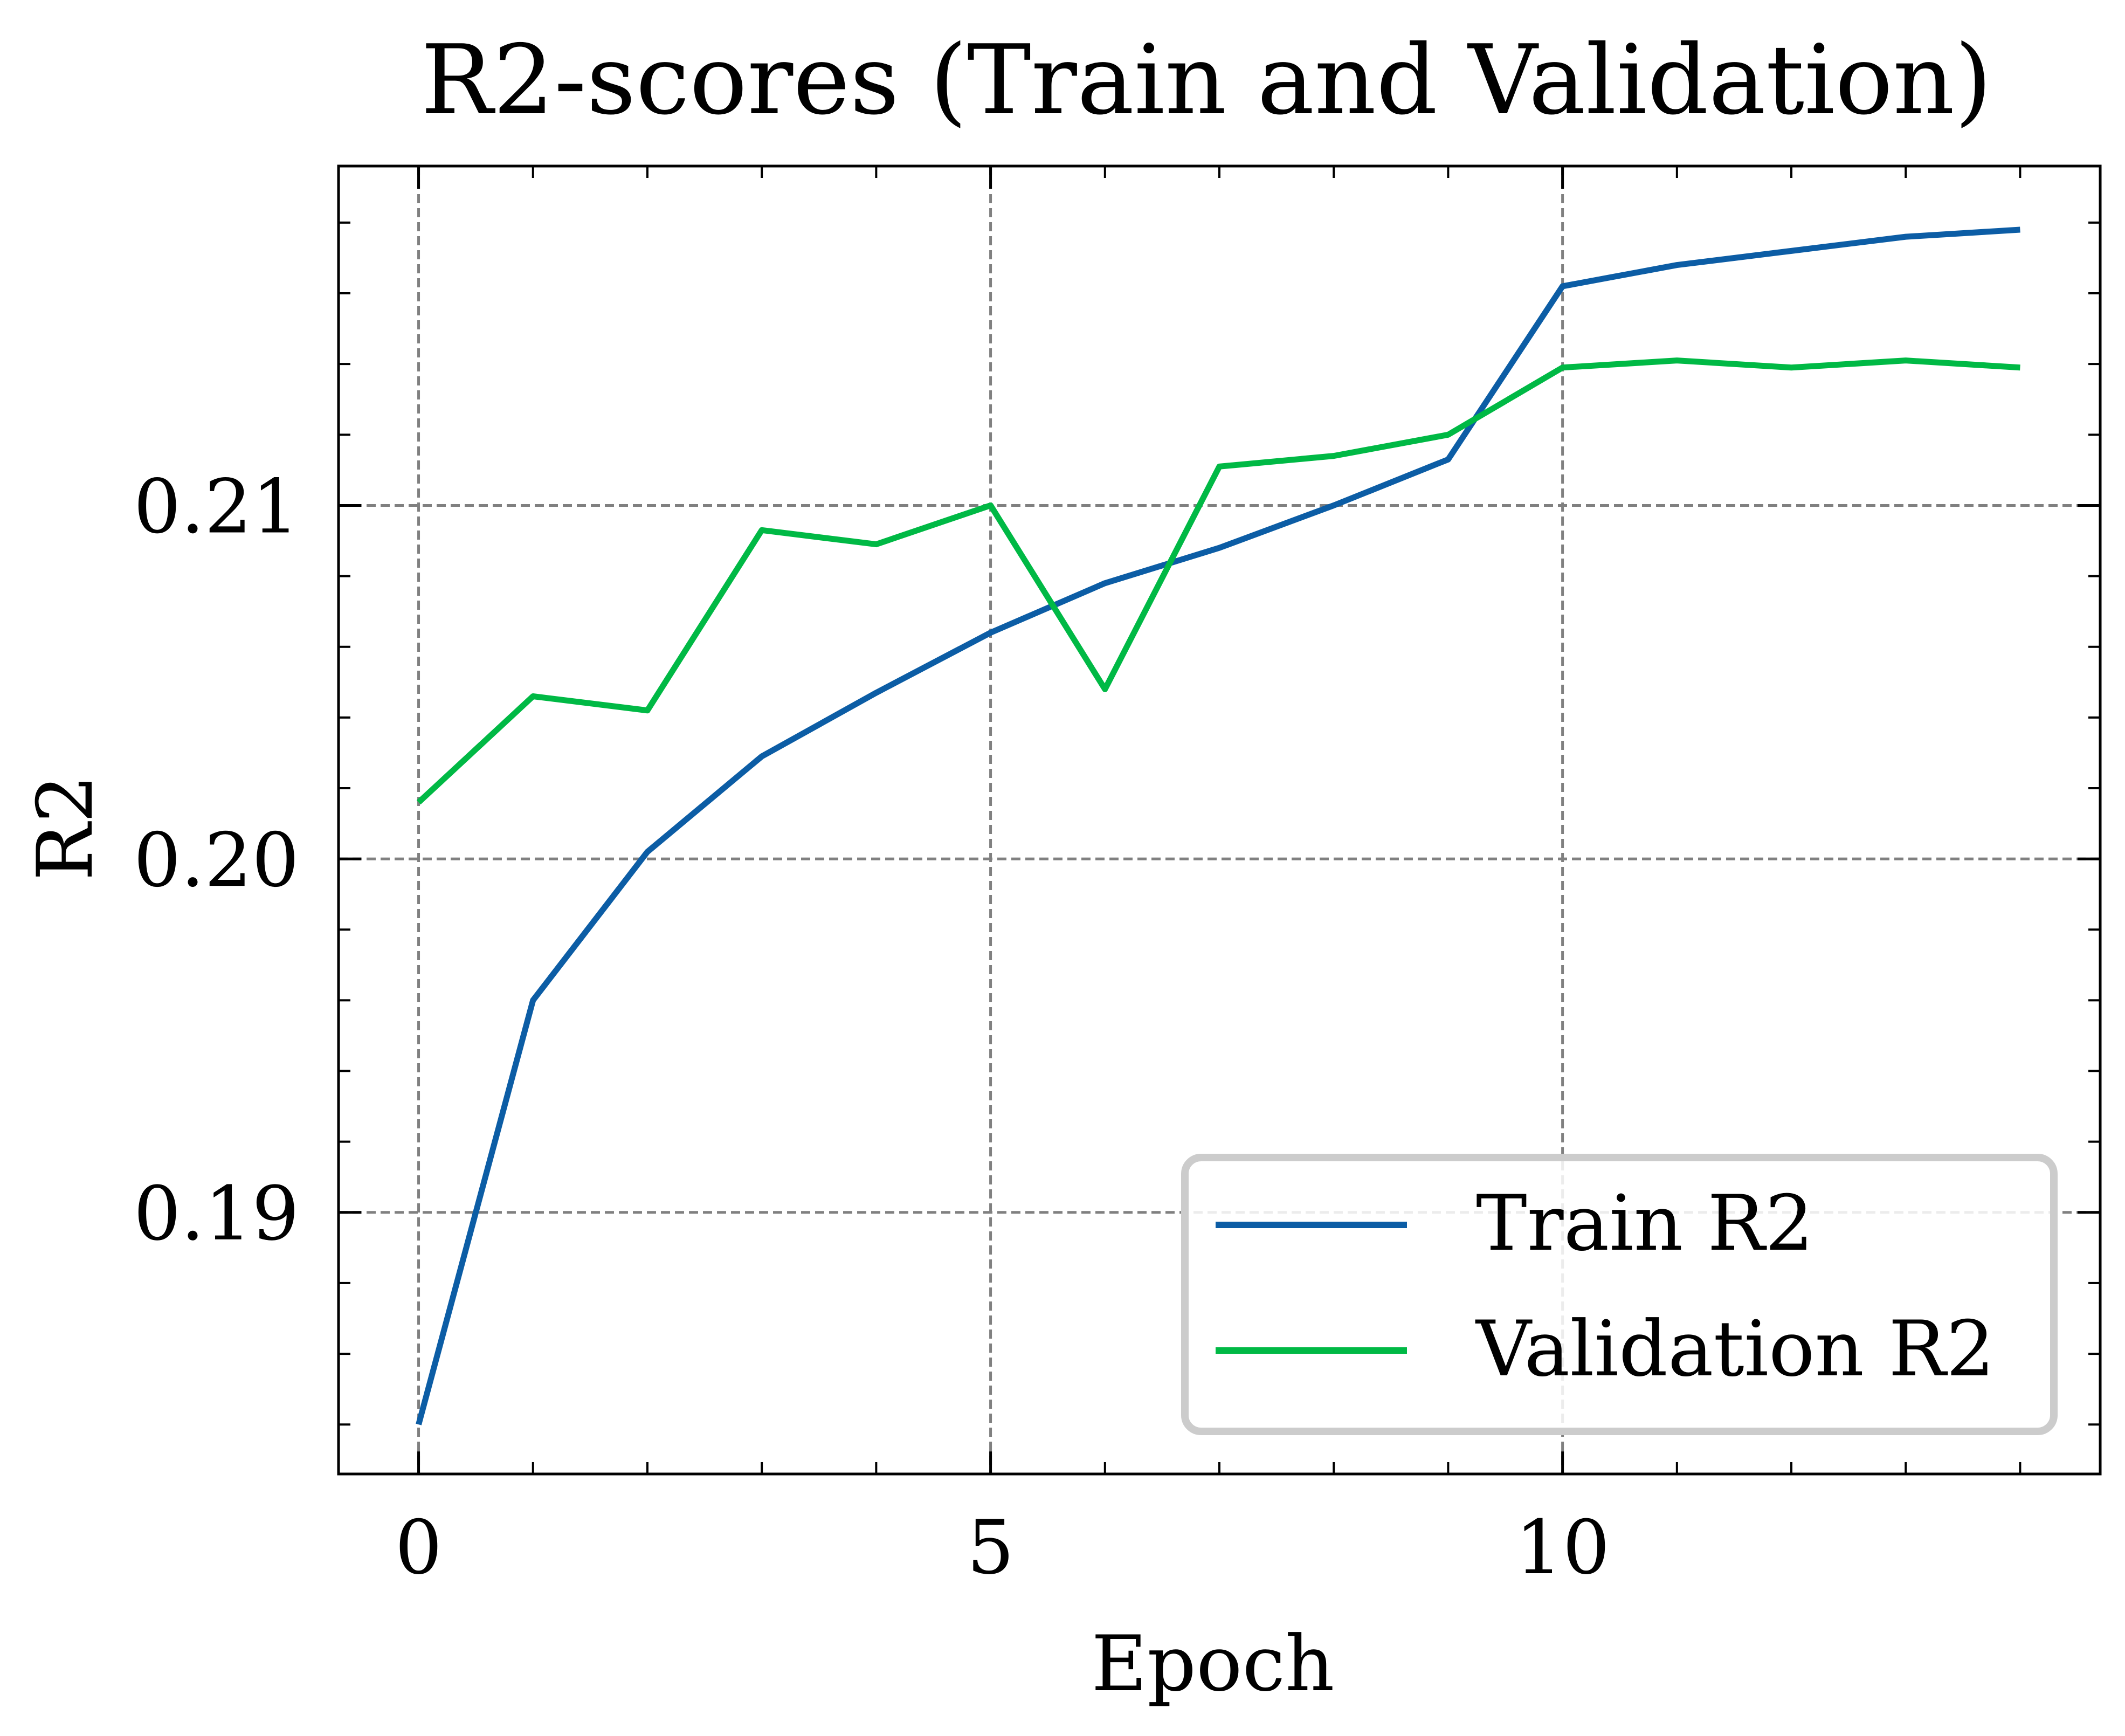 The height and width of the screenshot is (1736, 2125). What do you see at coordinates (1207, 80) in the screenshot?
I see `chart-title: R2-scores (Train and Validation)` at bounding box center [1207, 80].